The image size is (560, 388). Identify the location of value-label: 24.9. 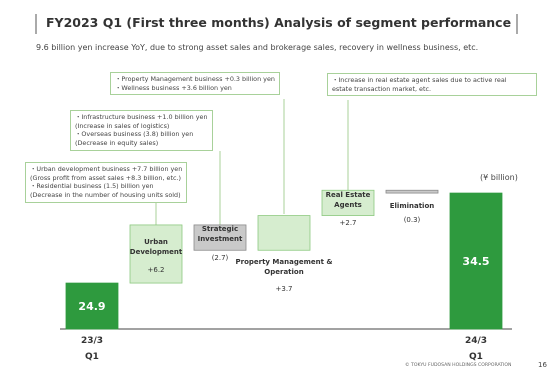
(91, 306).